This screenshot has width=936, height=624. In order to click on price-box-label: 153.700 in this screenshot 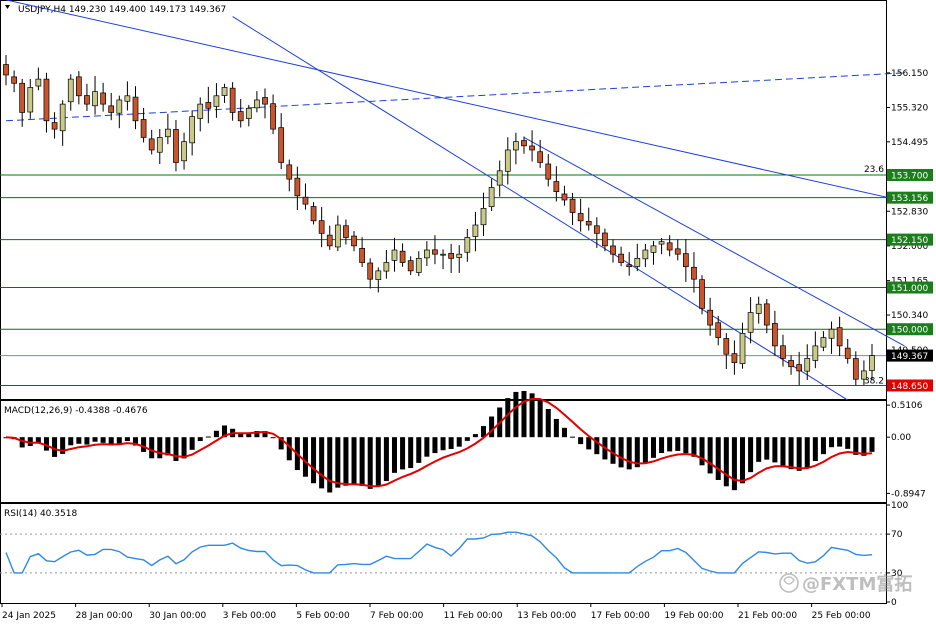, I will do `click(909, 176)`.